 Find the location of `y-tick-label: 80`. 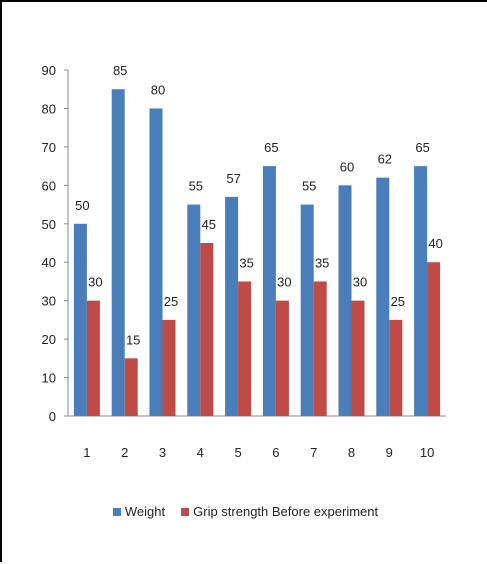

y-tick-label: 80 is located at coordinates (49, 108).